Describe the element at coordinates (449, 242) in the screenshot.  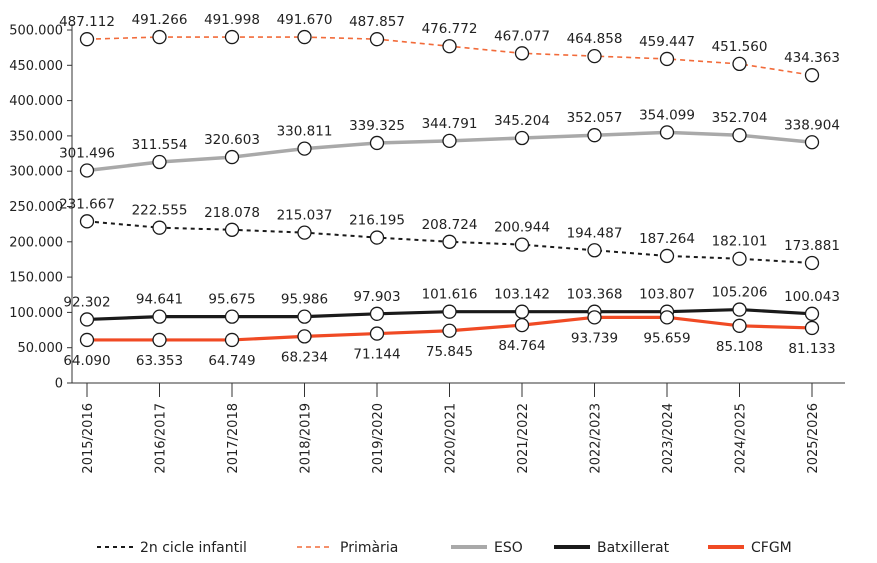
I see `series-2n-cicle-infantil` at that location.